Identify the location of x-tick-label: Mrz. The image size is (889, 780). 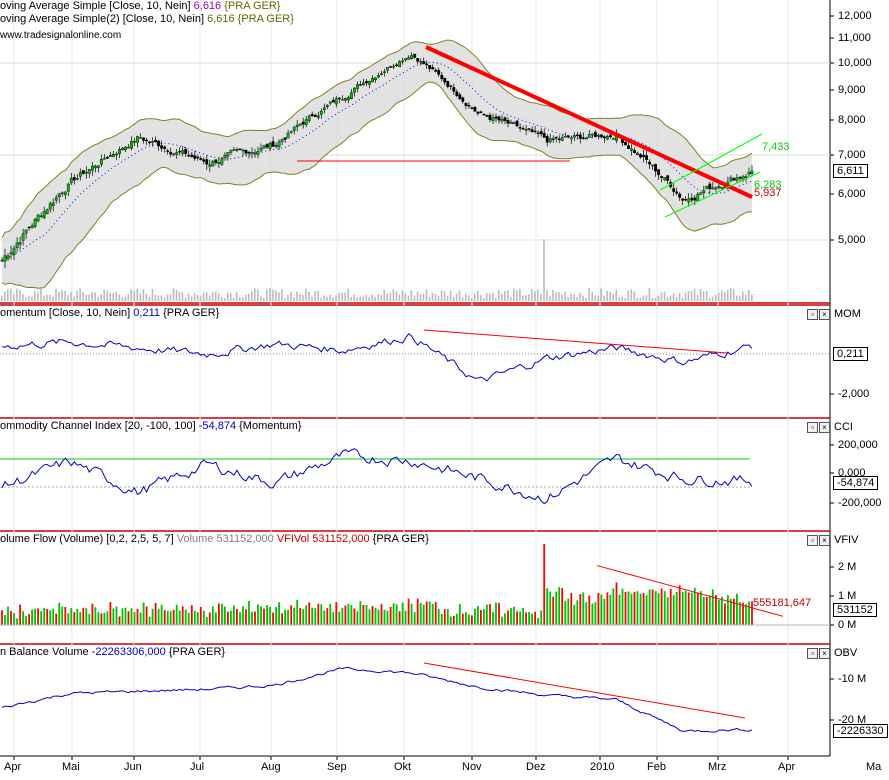
(717, 767).